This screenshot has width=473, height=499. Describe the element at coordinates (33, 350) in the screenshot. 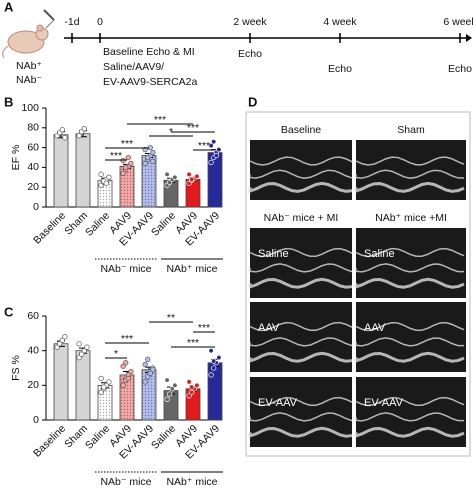

I see `y-tick-label: 40` at that location.